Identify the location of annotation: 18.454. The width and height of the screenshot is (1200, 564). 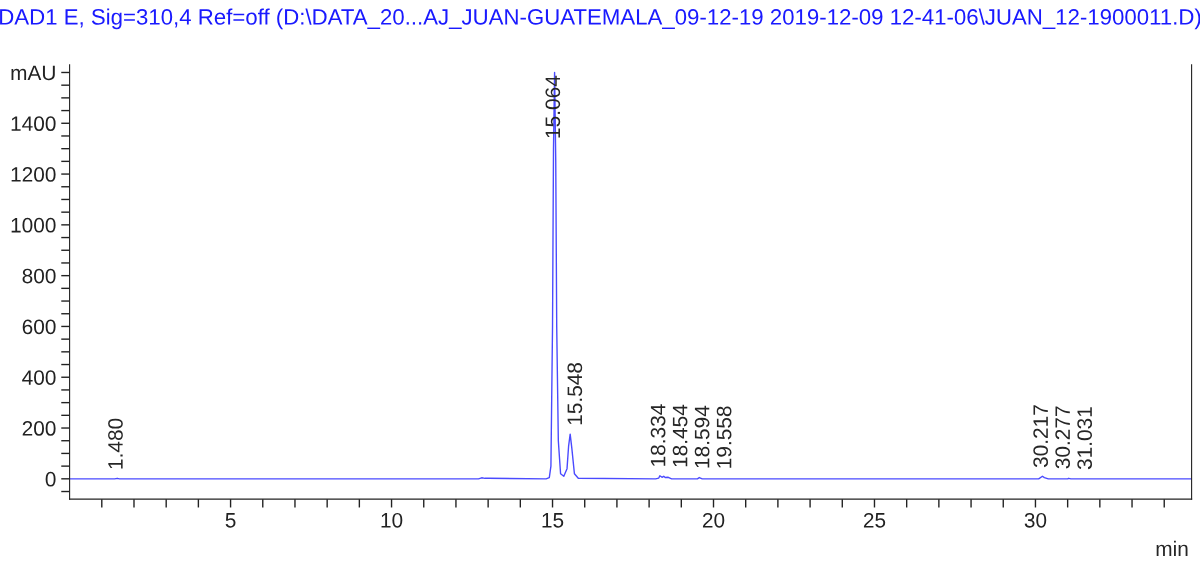
(680, 435).